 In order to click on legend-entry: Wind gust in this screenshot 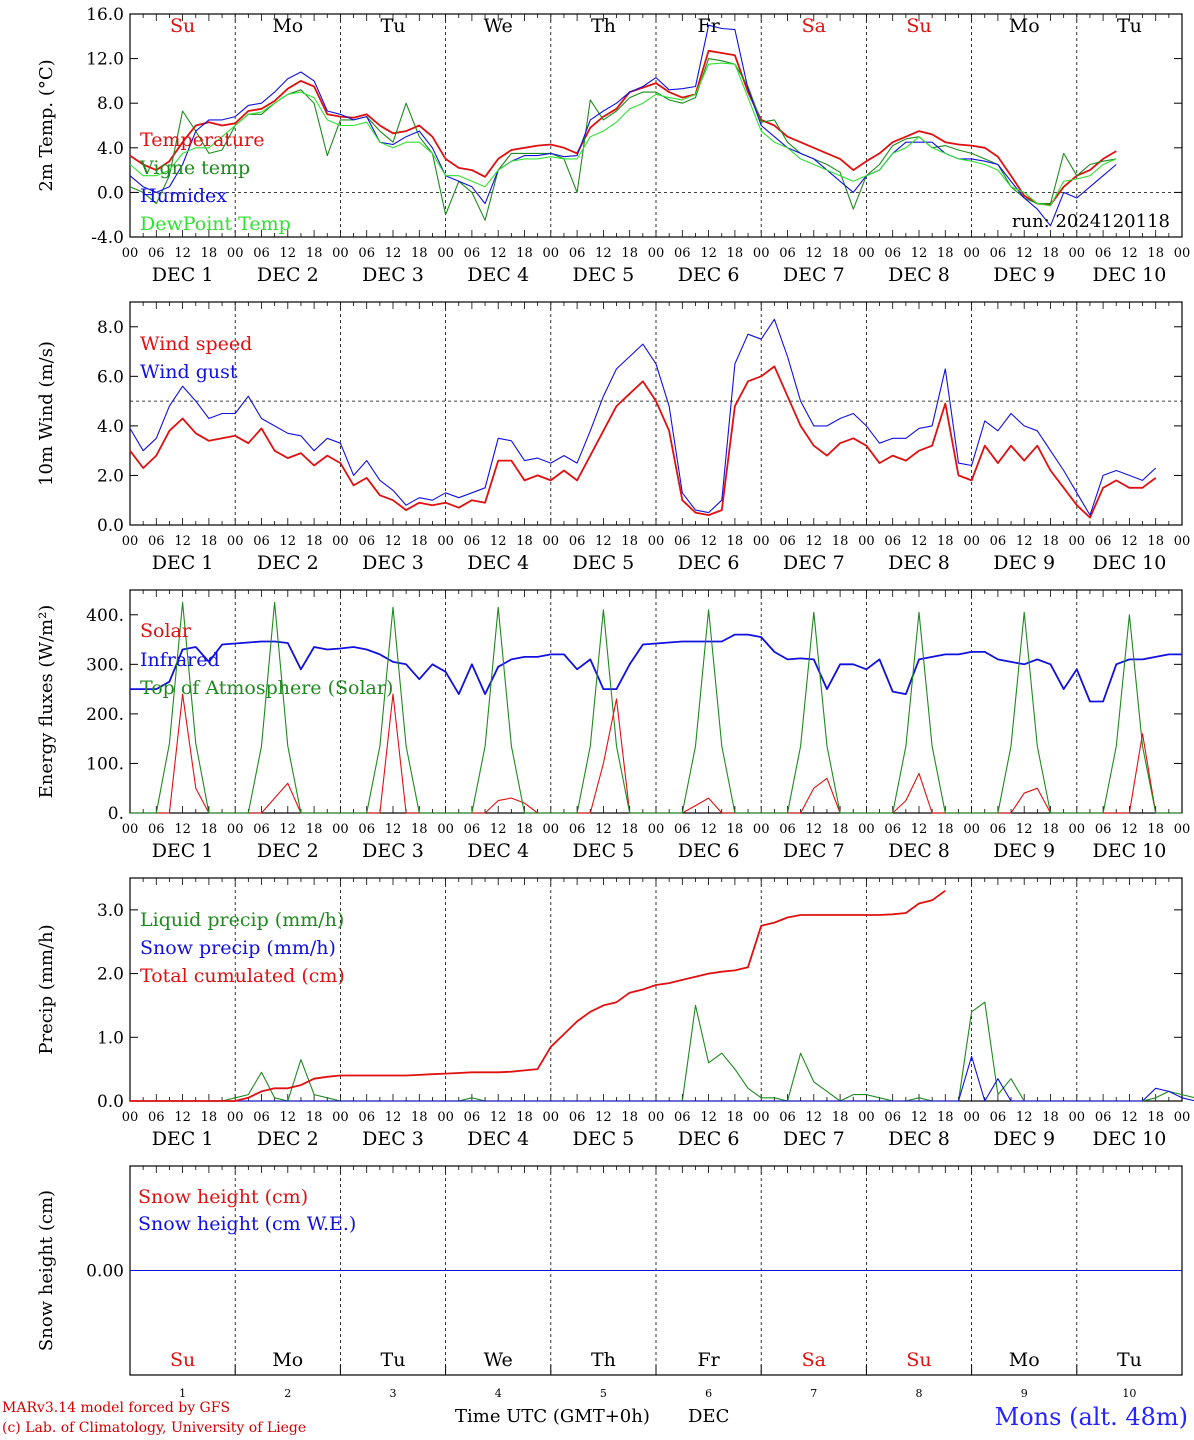, I will do `click(189, 372)`.